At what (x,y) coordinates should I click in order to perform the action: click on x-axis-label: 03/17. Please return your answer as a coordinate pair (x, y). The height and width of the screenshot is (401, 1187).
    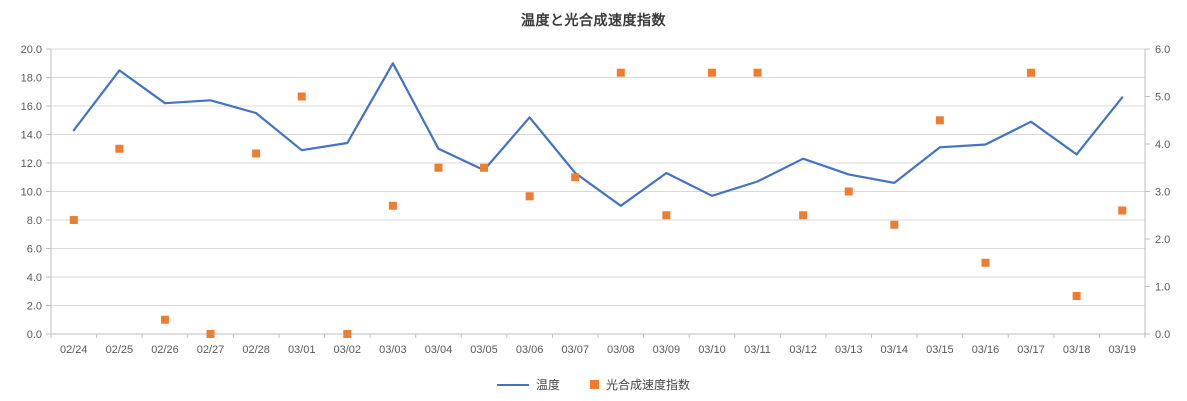
    Looking at the image, I should click on (1031, 350).